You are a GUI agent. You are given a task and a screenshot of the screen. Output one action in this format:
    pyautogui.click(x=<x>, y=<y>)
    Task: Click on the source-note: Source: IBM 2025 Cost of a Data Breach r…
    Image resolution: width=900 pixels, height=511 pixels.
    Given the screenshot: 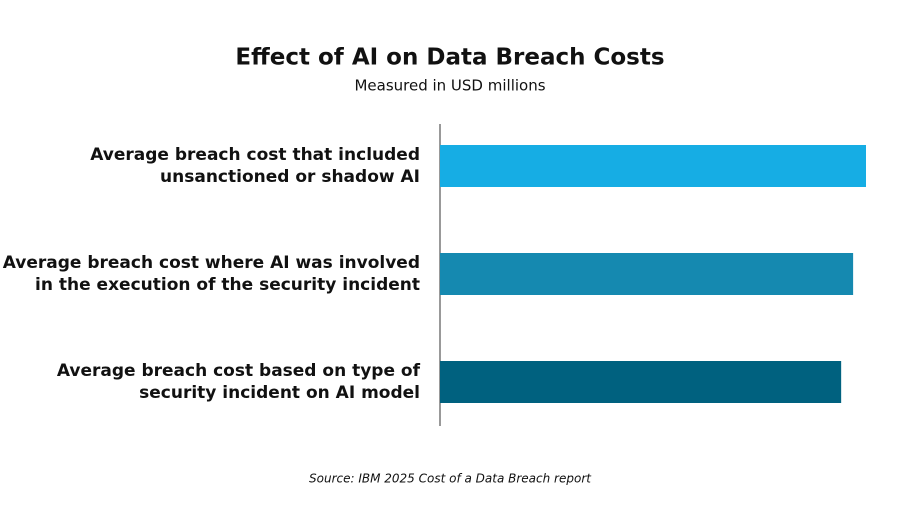 What is the action you would take?
    pyautogui.click(x=450, y=479)
    